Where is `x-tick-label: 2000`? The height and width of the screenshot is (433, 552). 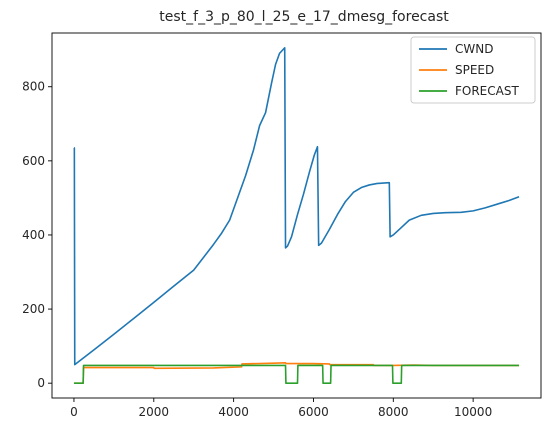 x-tick-label: 2000 is located at coordinates (154, 412).